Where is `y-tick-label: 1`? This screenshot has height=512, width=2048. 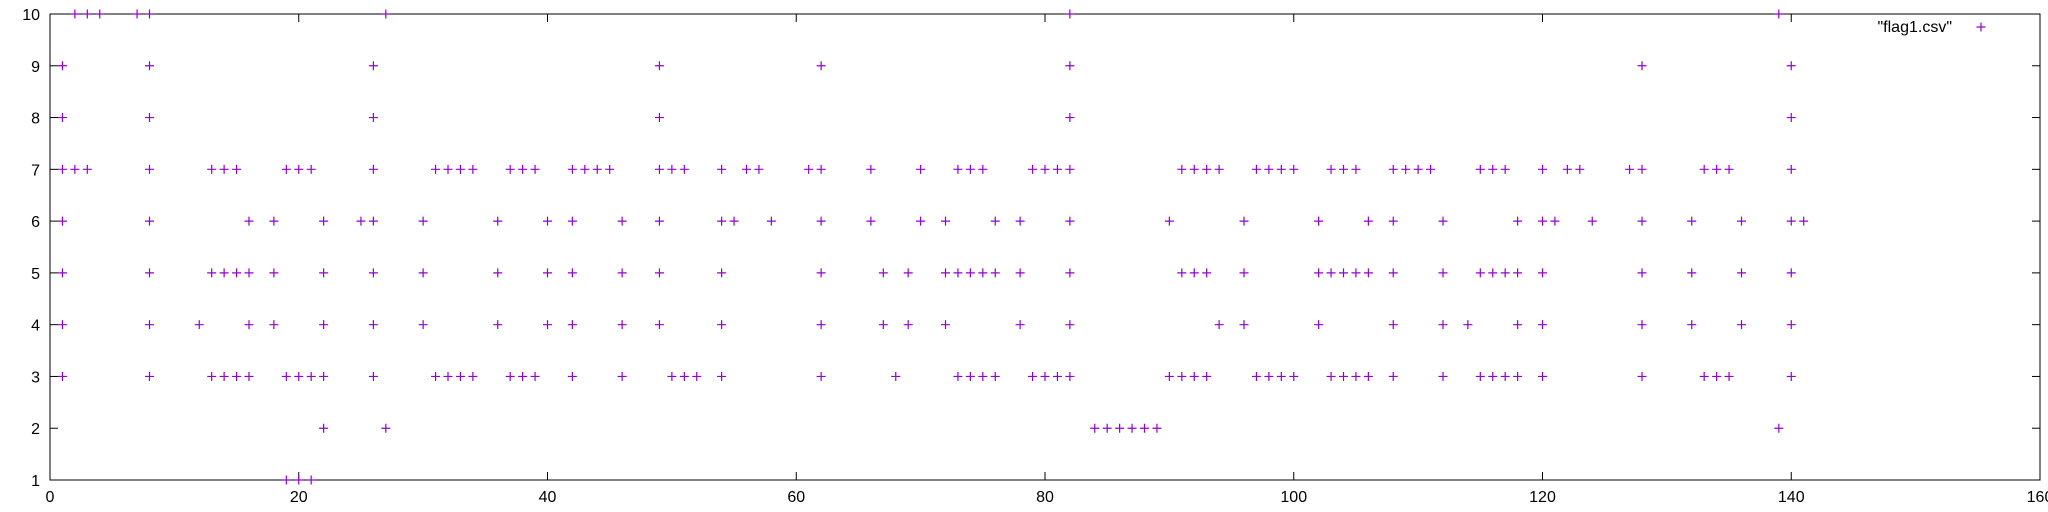 y-tick-label: 1 is located at coordinates (35, 481).